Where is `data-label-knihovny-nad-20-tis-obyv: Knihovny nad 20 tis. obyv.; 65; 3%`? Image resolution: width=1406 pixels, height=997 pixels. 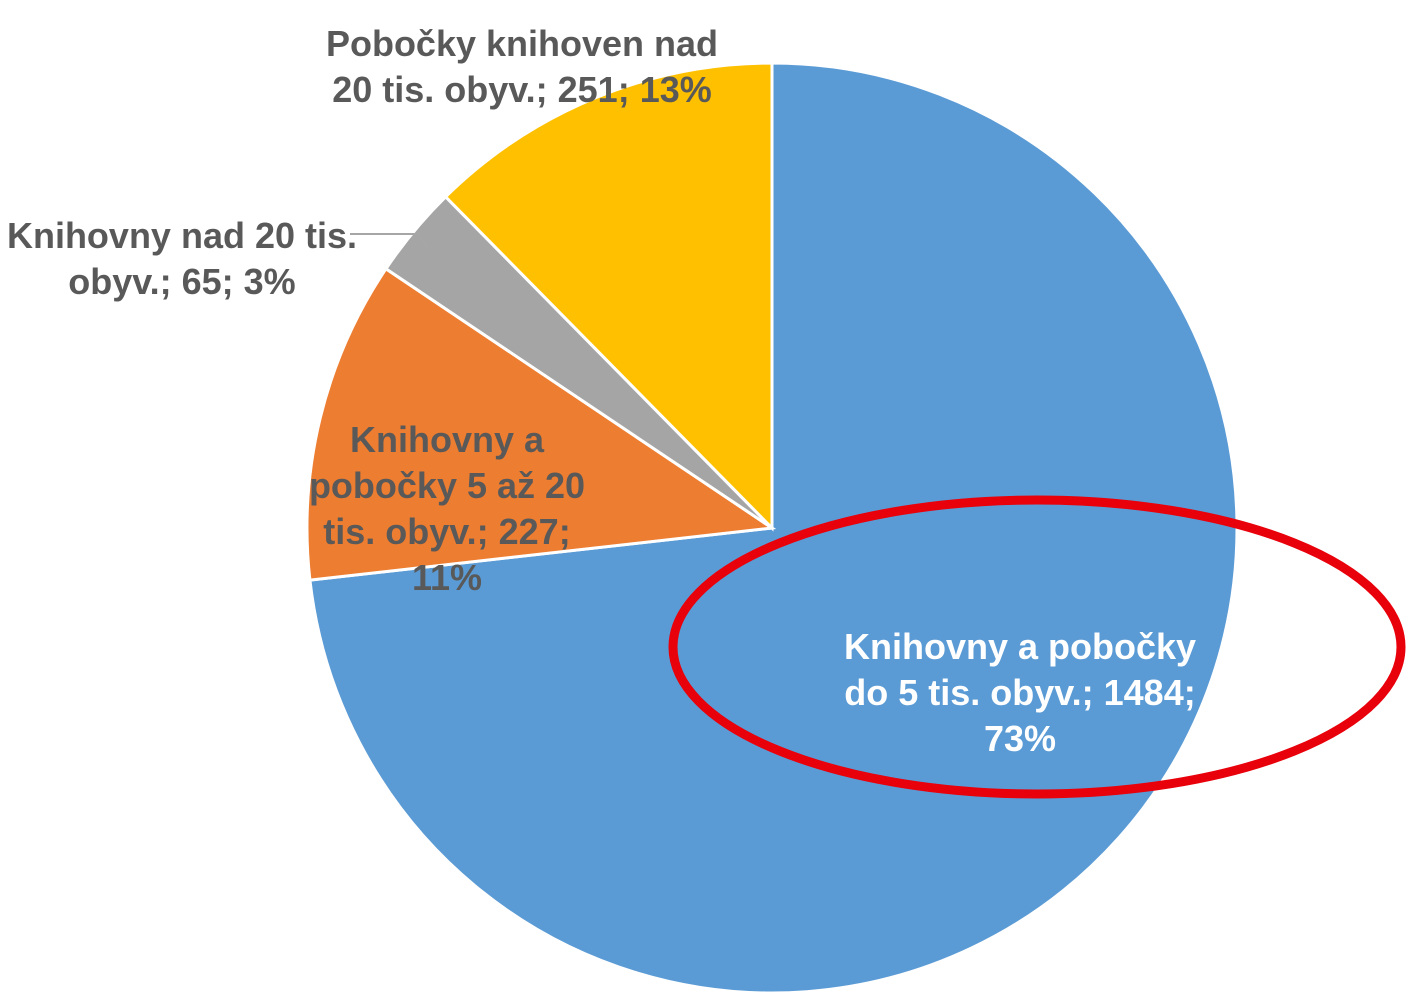 data-label-knihovny-nad-20-tis-obyv: Knihovny nad 20 tis. obyv.; 65; 3% is located at coordinates (182, 258).